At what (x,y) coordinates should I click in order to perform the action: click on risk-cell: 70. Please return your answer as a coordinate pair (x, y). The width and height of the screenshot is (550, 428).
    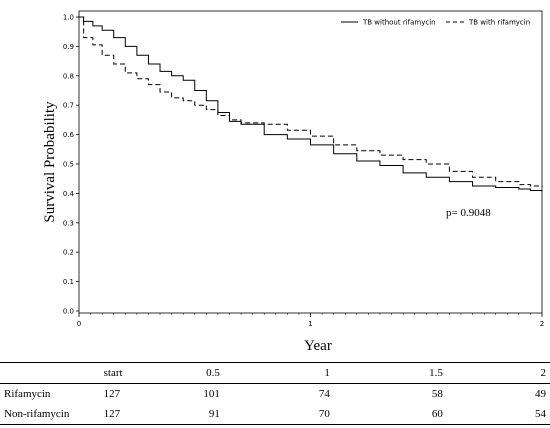
    Looking at the image, I should click on (274, 414).